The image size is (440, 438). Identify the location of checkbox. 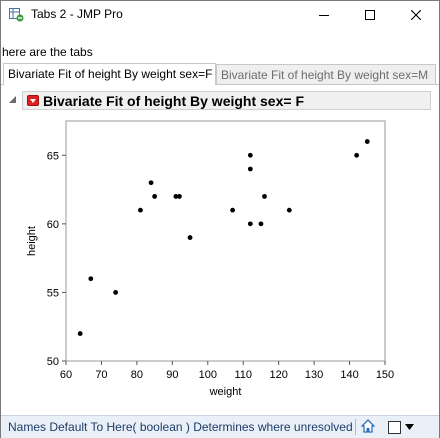
(394, 427).